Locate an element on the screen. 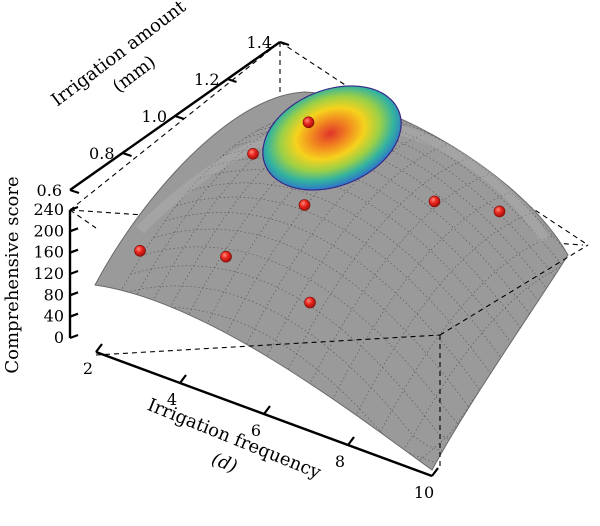 The width and height of the screenshot is (600, 526). x-tick-label: 8 is located at coordinates (340, 461).